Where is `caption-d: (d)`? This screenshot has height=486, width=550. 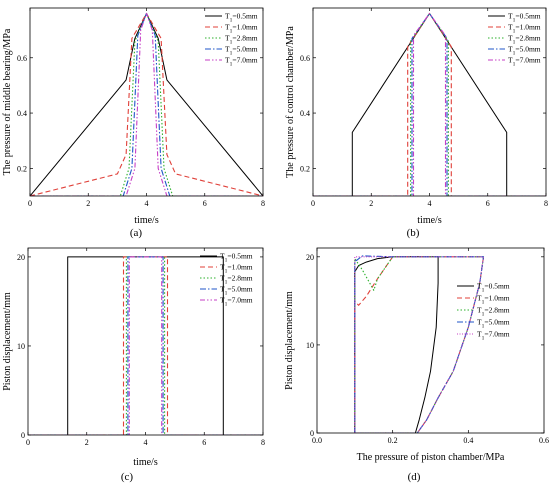
caption-d: (d) is located at coordinates (414, 477).